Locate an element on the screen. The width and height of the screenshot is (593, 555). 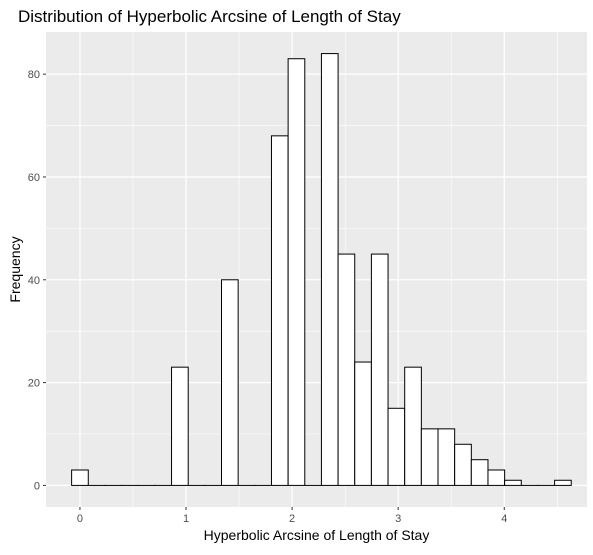
y-tick-label: 80 is located at coordinates (34, 75).